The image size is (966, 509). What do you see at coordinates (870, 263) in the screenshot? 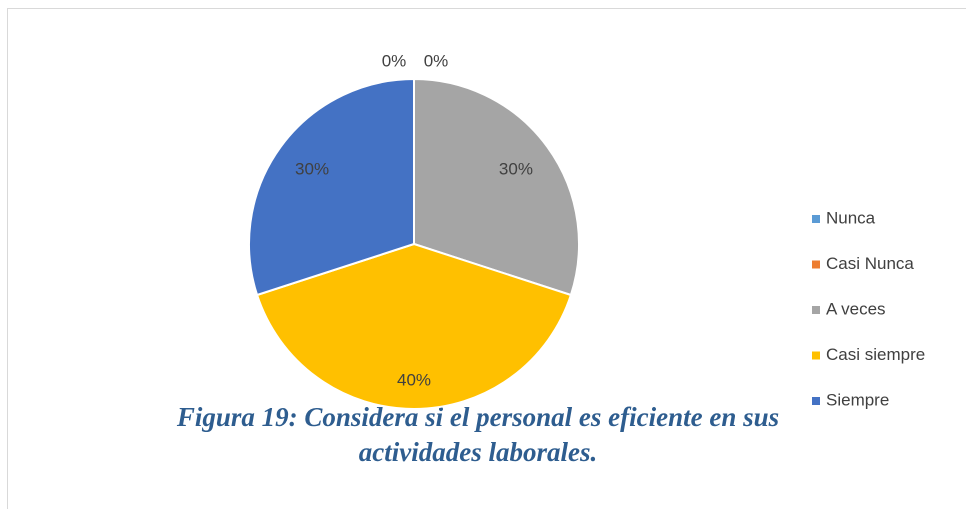
I see `legend-label: Casi Nunca` at bounding box center [870, 263].